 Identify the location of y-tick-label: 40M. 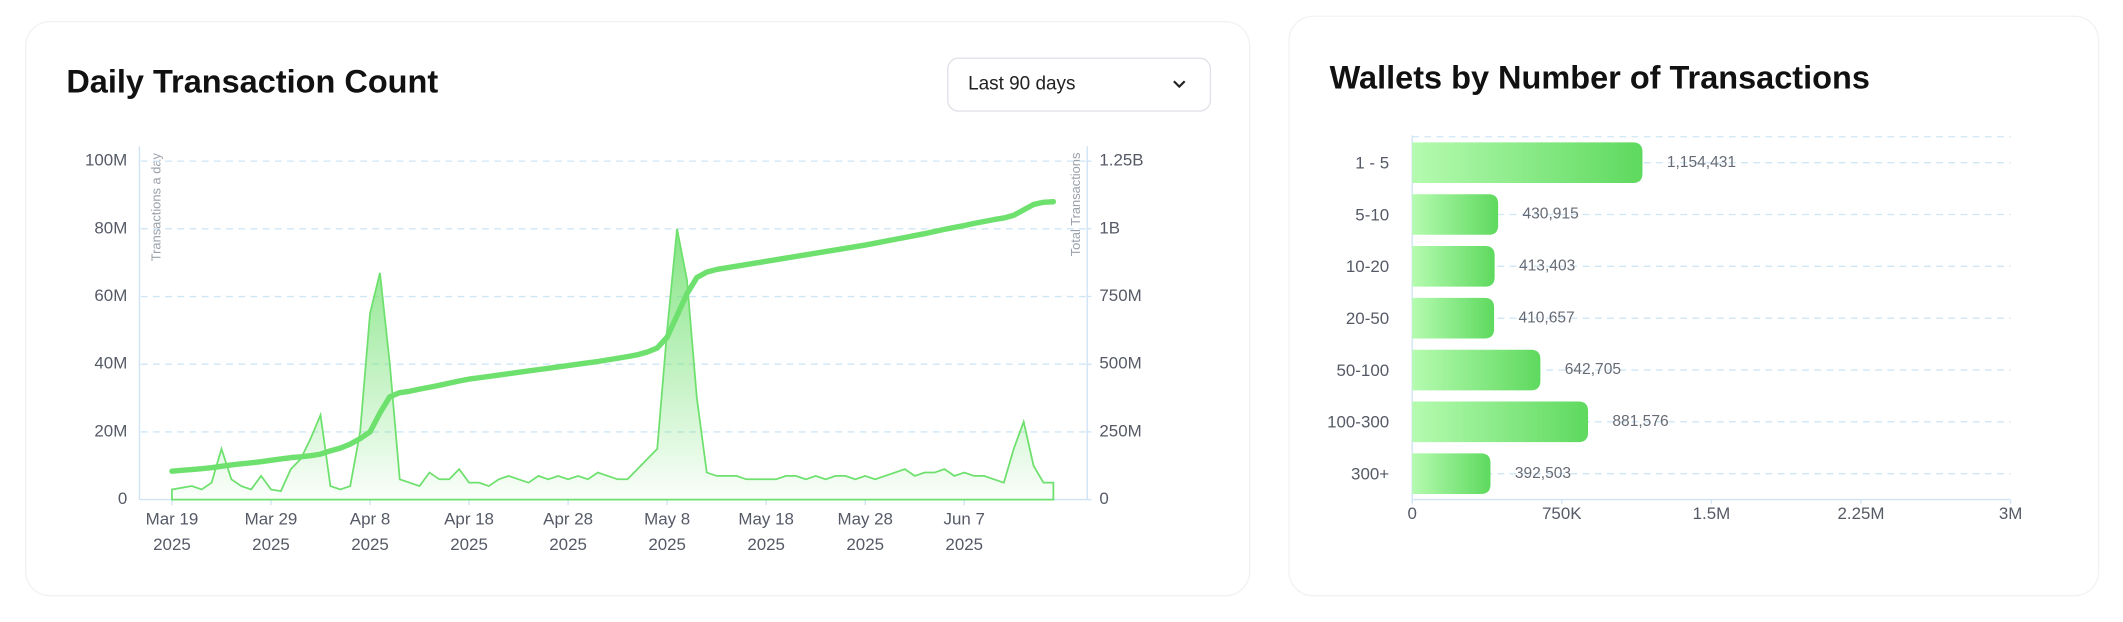
(110, 363).